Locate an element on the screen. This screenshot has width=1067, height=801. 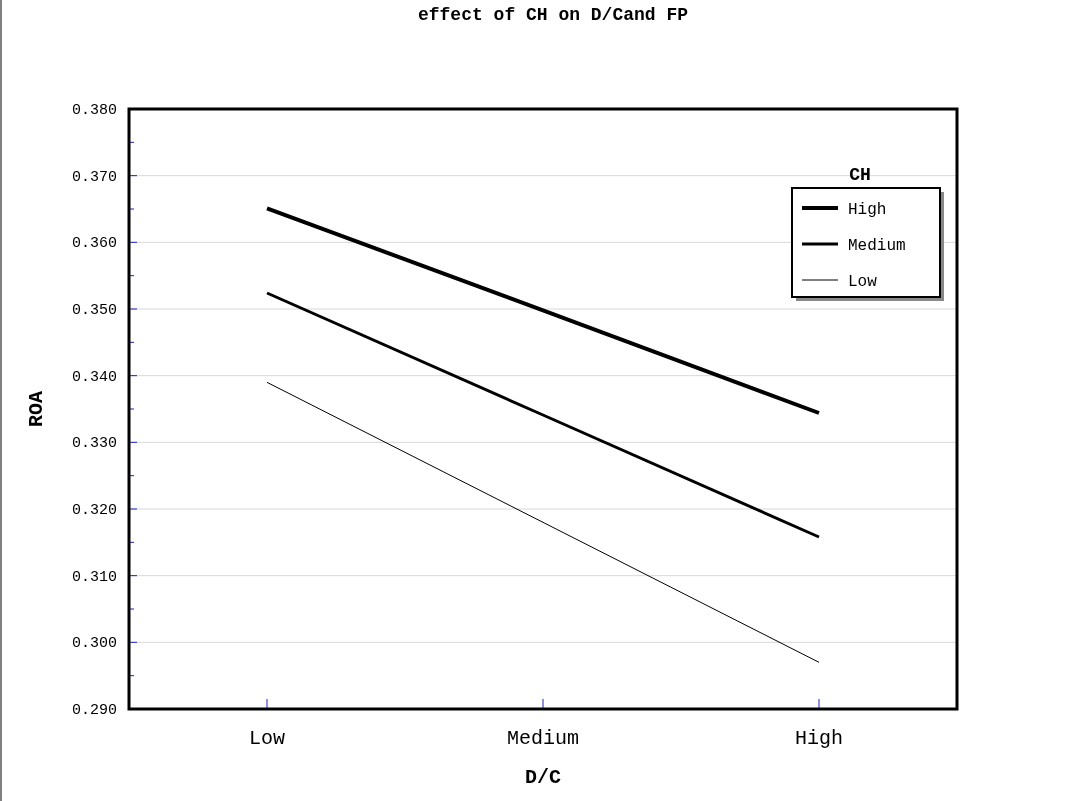
legend-label: Low is located at coordinates (863, 282).